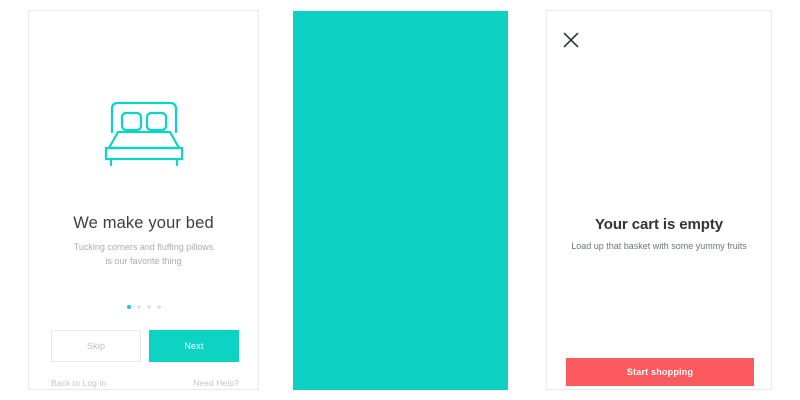  I want to click on cart-empty-title: Your cart is empty, so click(659, 224).